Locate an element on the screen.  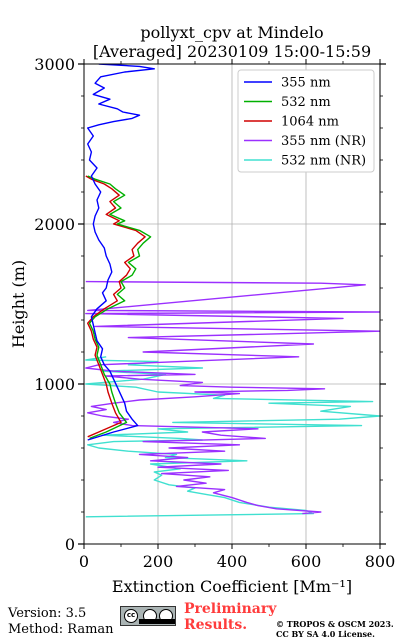
cc-logo-icon: cc is located at coordinates (131, 616).